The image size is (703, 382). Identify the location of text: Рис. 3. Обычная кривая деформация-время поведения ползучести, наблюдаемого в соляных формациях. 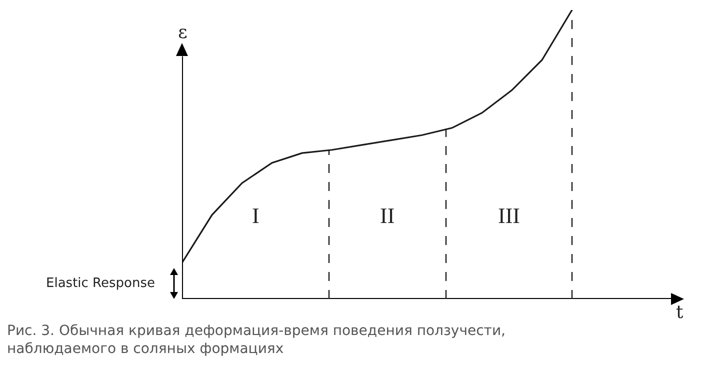
(256, 340).